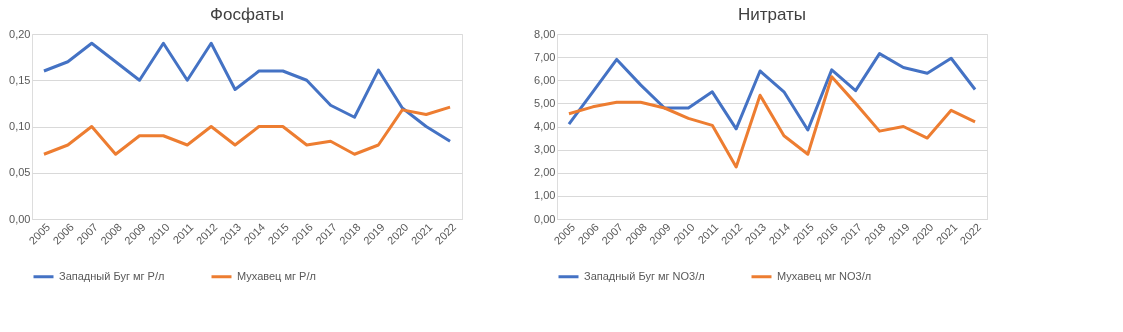 This screenshot has height=332, width=1123. I want to click on y-tick-label: 1,00, so click(545, 195).